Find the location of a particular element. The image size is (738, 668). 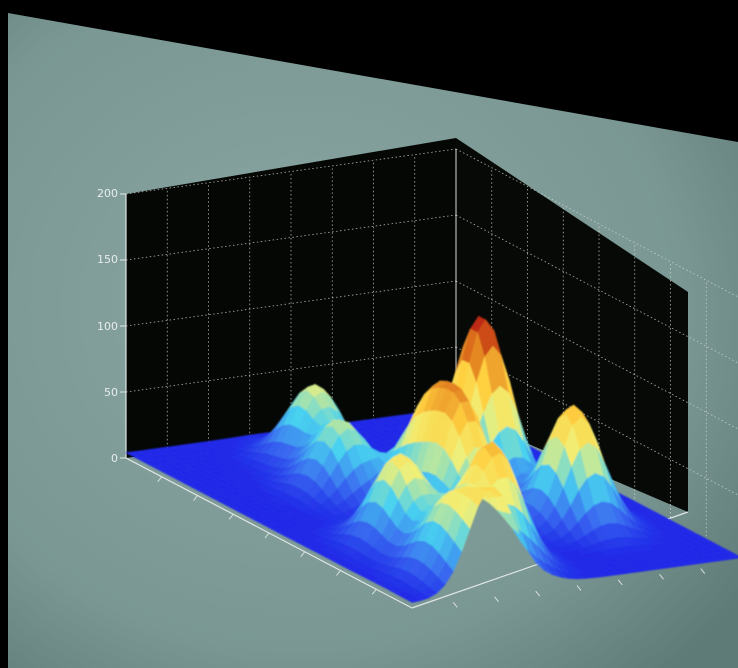

z-tick-labels: 0 50 100 150 200 is located at coordinates (107, 326).